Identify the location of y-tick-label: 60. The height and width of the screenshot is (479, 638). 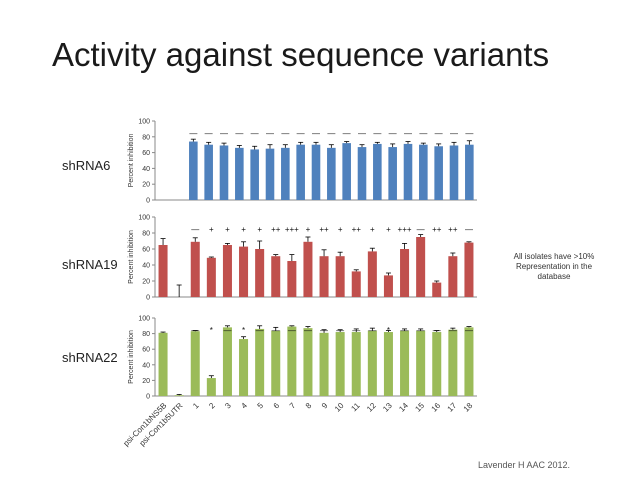
(146, 350).